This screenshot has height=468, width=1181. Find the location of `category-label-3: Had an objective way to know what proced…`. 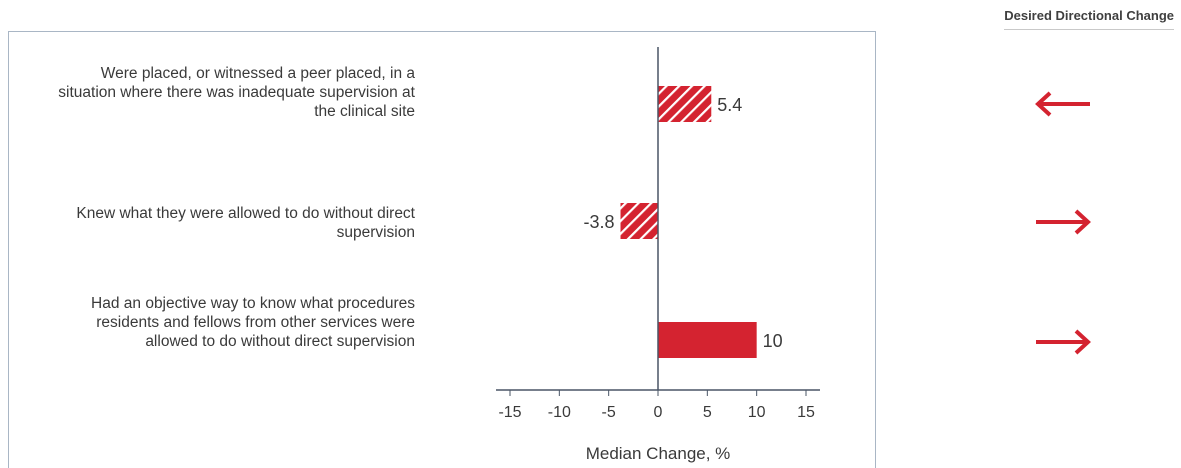

category-label-3: Had an objective way to know what proced… is located at coordinates (253, 322).